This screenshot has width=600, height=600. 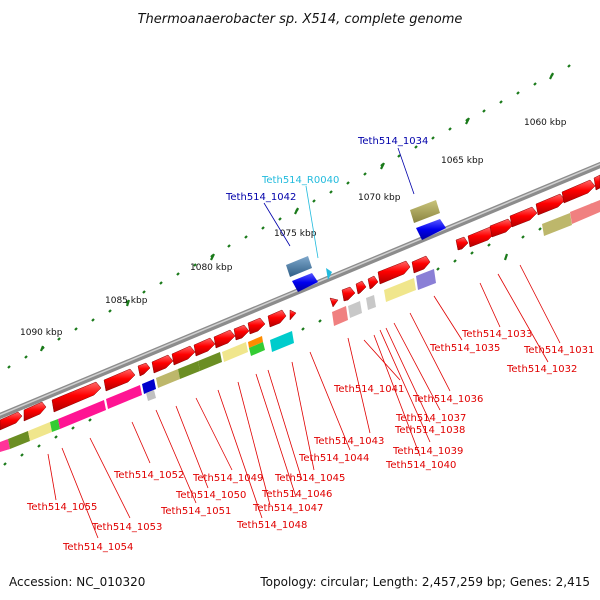 What do you see at coordinates (271, 525) in the screenshot?
I see `gene-label: Teth514_1048` at bounding box center [271, 525].